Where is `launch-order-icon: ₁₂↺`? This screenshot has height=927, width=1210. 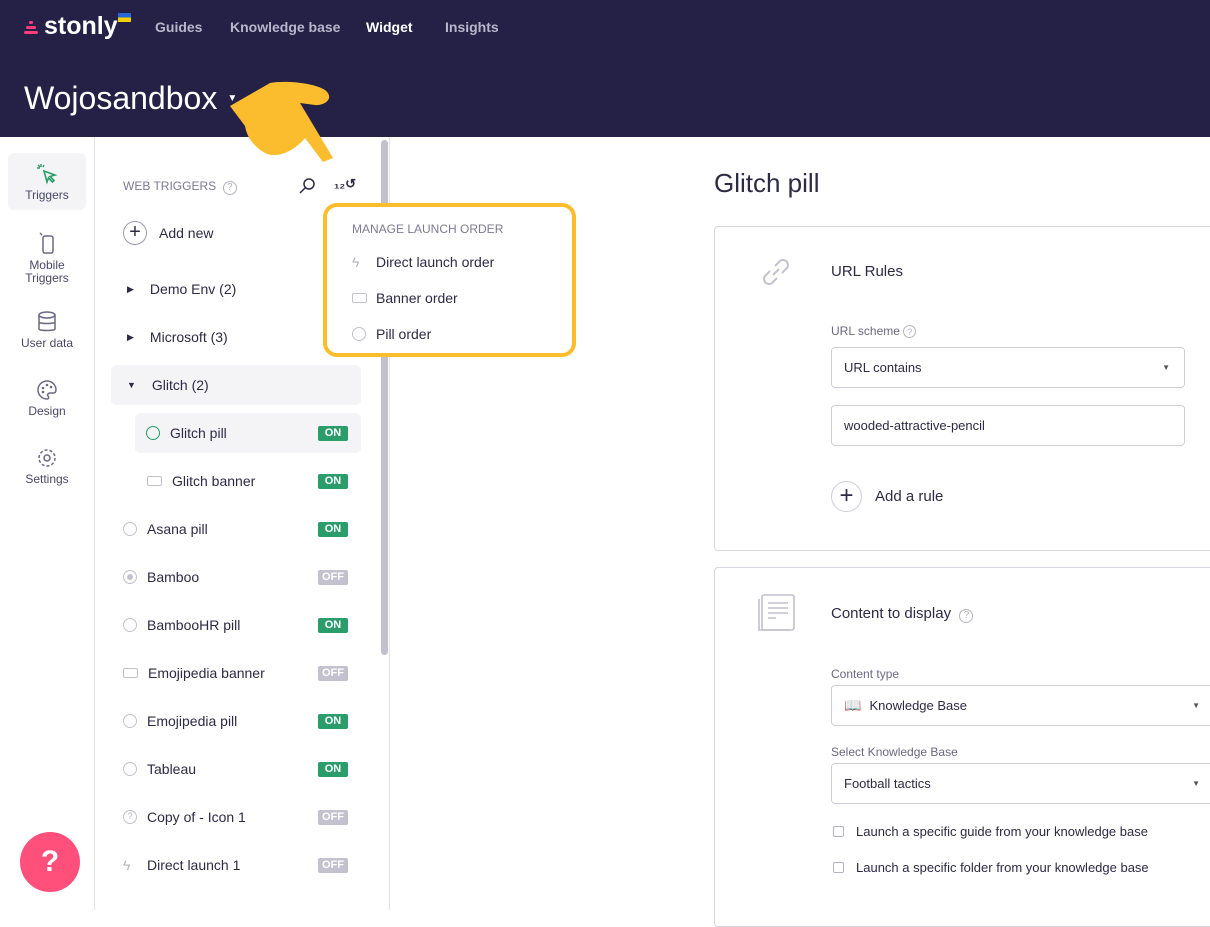
launch-order-icon: ₁₂↺ is located at coordinates (345, 183).